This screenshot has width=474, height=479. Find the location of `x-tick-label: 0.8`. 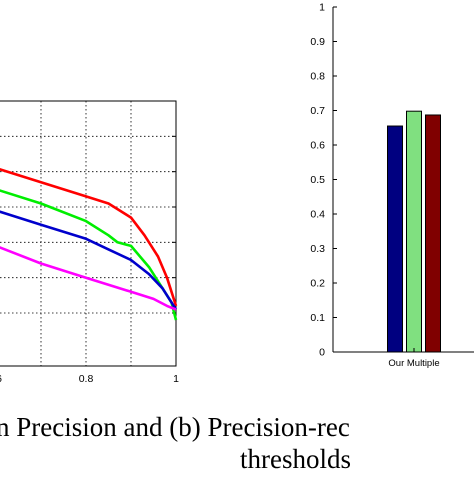

x-tick-label: 0.8 is located at coordinates (86, 379).